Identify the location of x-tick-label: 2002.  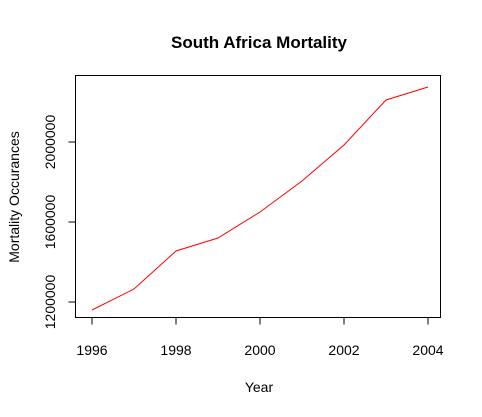
(343, 350).